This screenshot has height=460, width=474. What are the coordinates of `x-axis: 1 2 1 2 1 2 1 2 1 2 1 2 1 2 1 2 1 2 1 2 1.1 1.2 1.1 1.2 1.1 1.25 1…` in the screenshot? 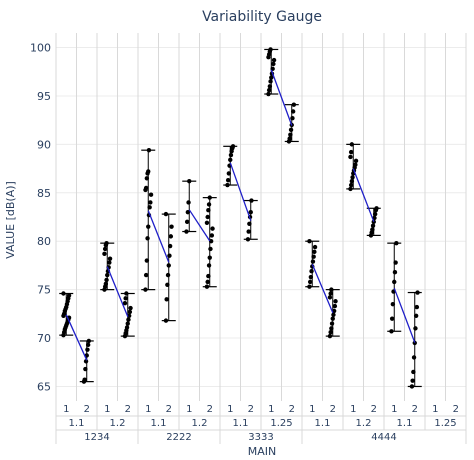 It's located at (261, 422).